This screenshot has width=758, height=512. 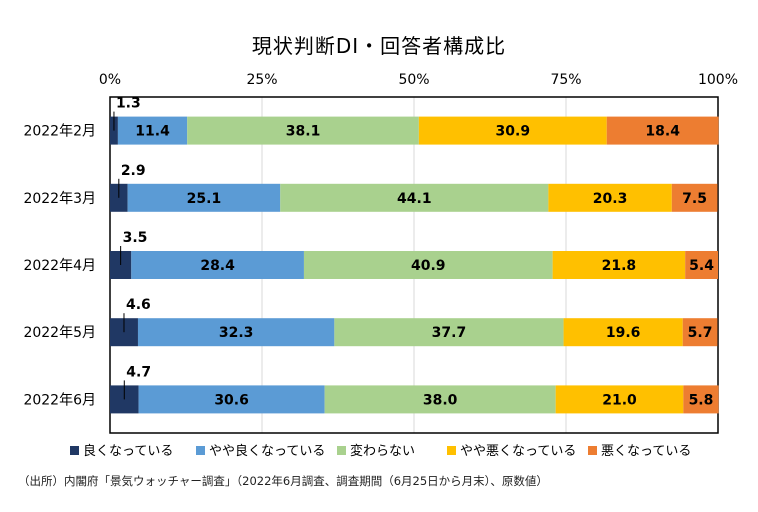 What do you see at coordinates (110, 80) in the screenshot?
I see `x-tick-label: 0%` at bounding box center [110, 80].